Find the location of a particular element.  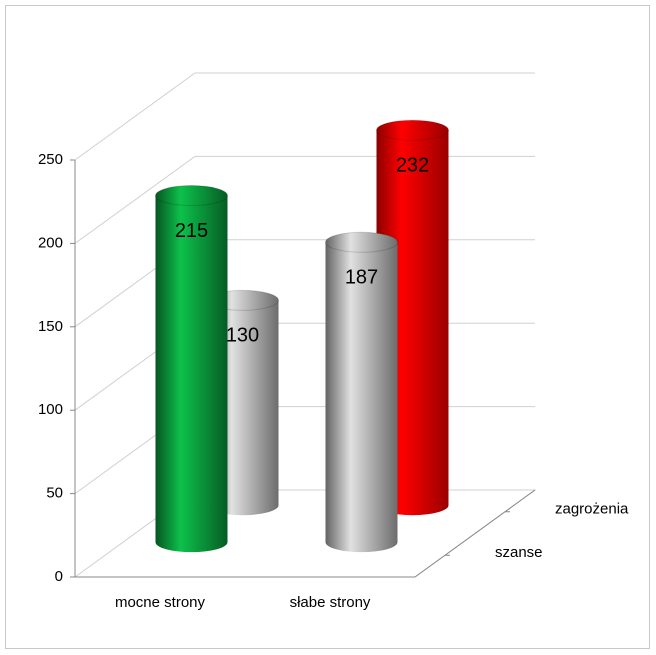

value-label: 130 is located at coordinates (242, 336).